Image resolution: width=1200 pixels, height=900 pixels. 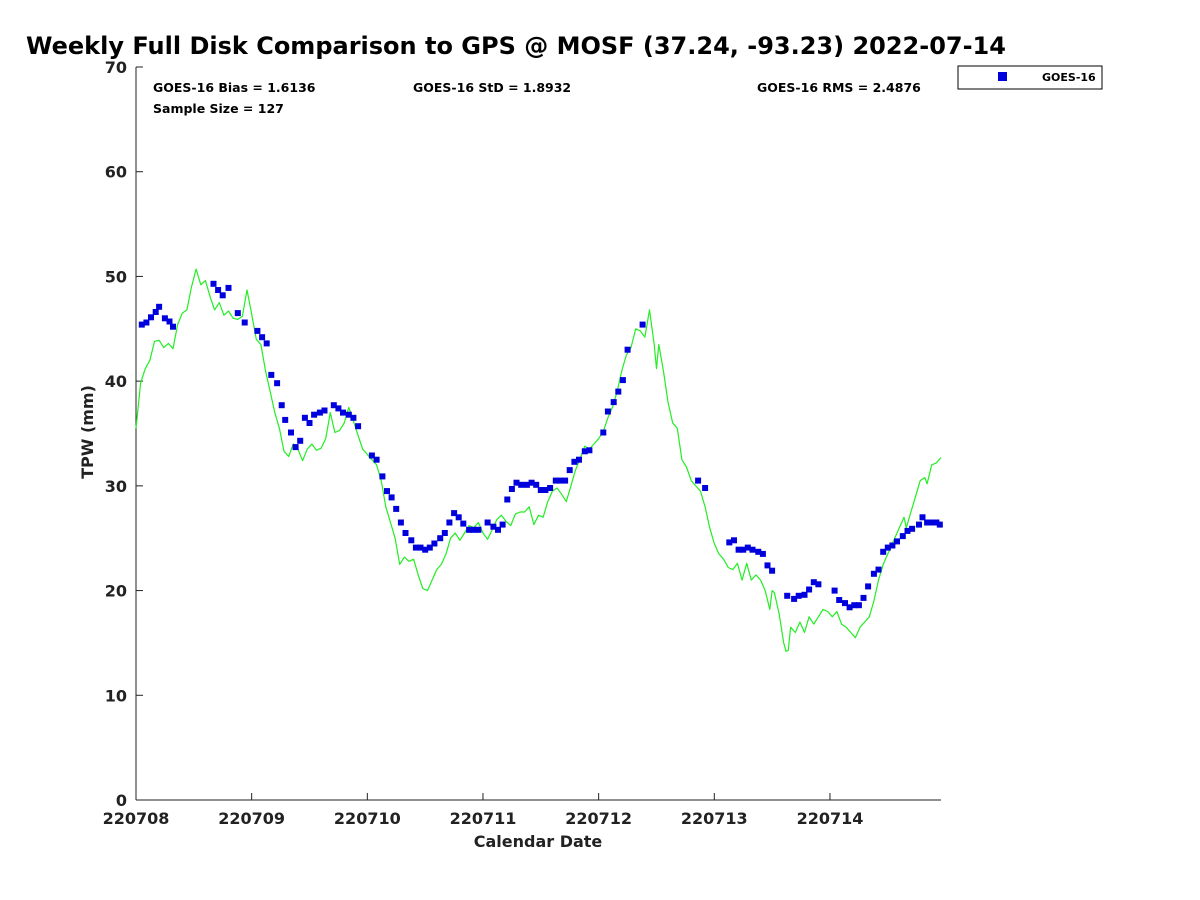 I want to click on sample-size-stat: Sample Size = 127, so click(x=218, y=108).